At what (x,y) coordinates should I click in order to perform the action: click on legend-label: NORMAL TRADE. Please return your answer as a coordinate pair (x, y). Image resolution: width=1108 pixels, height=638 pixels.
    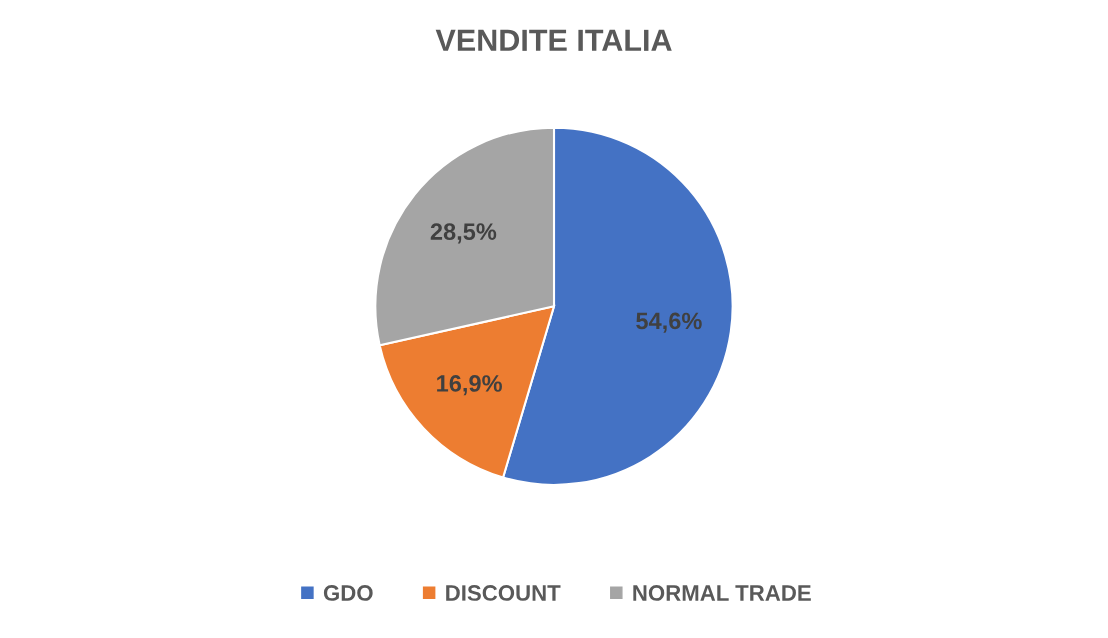
    Looking at the image, I should click on (722, 593).